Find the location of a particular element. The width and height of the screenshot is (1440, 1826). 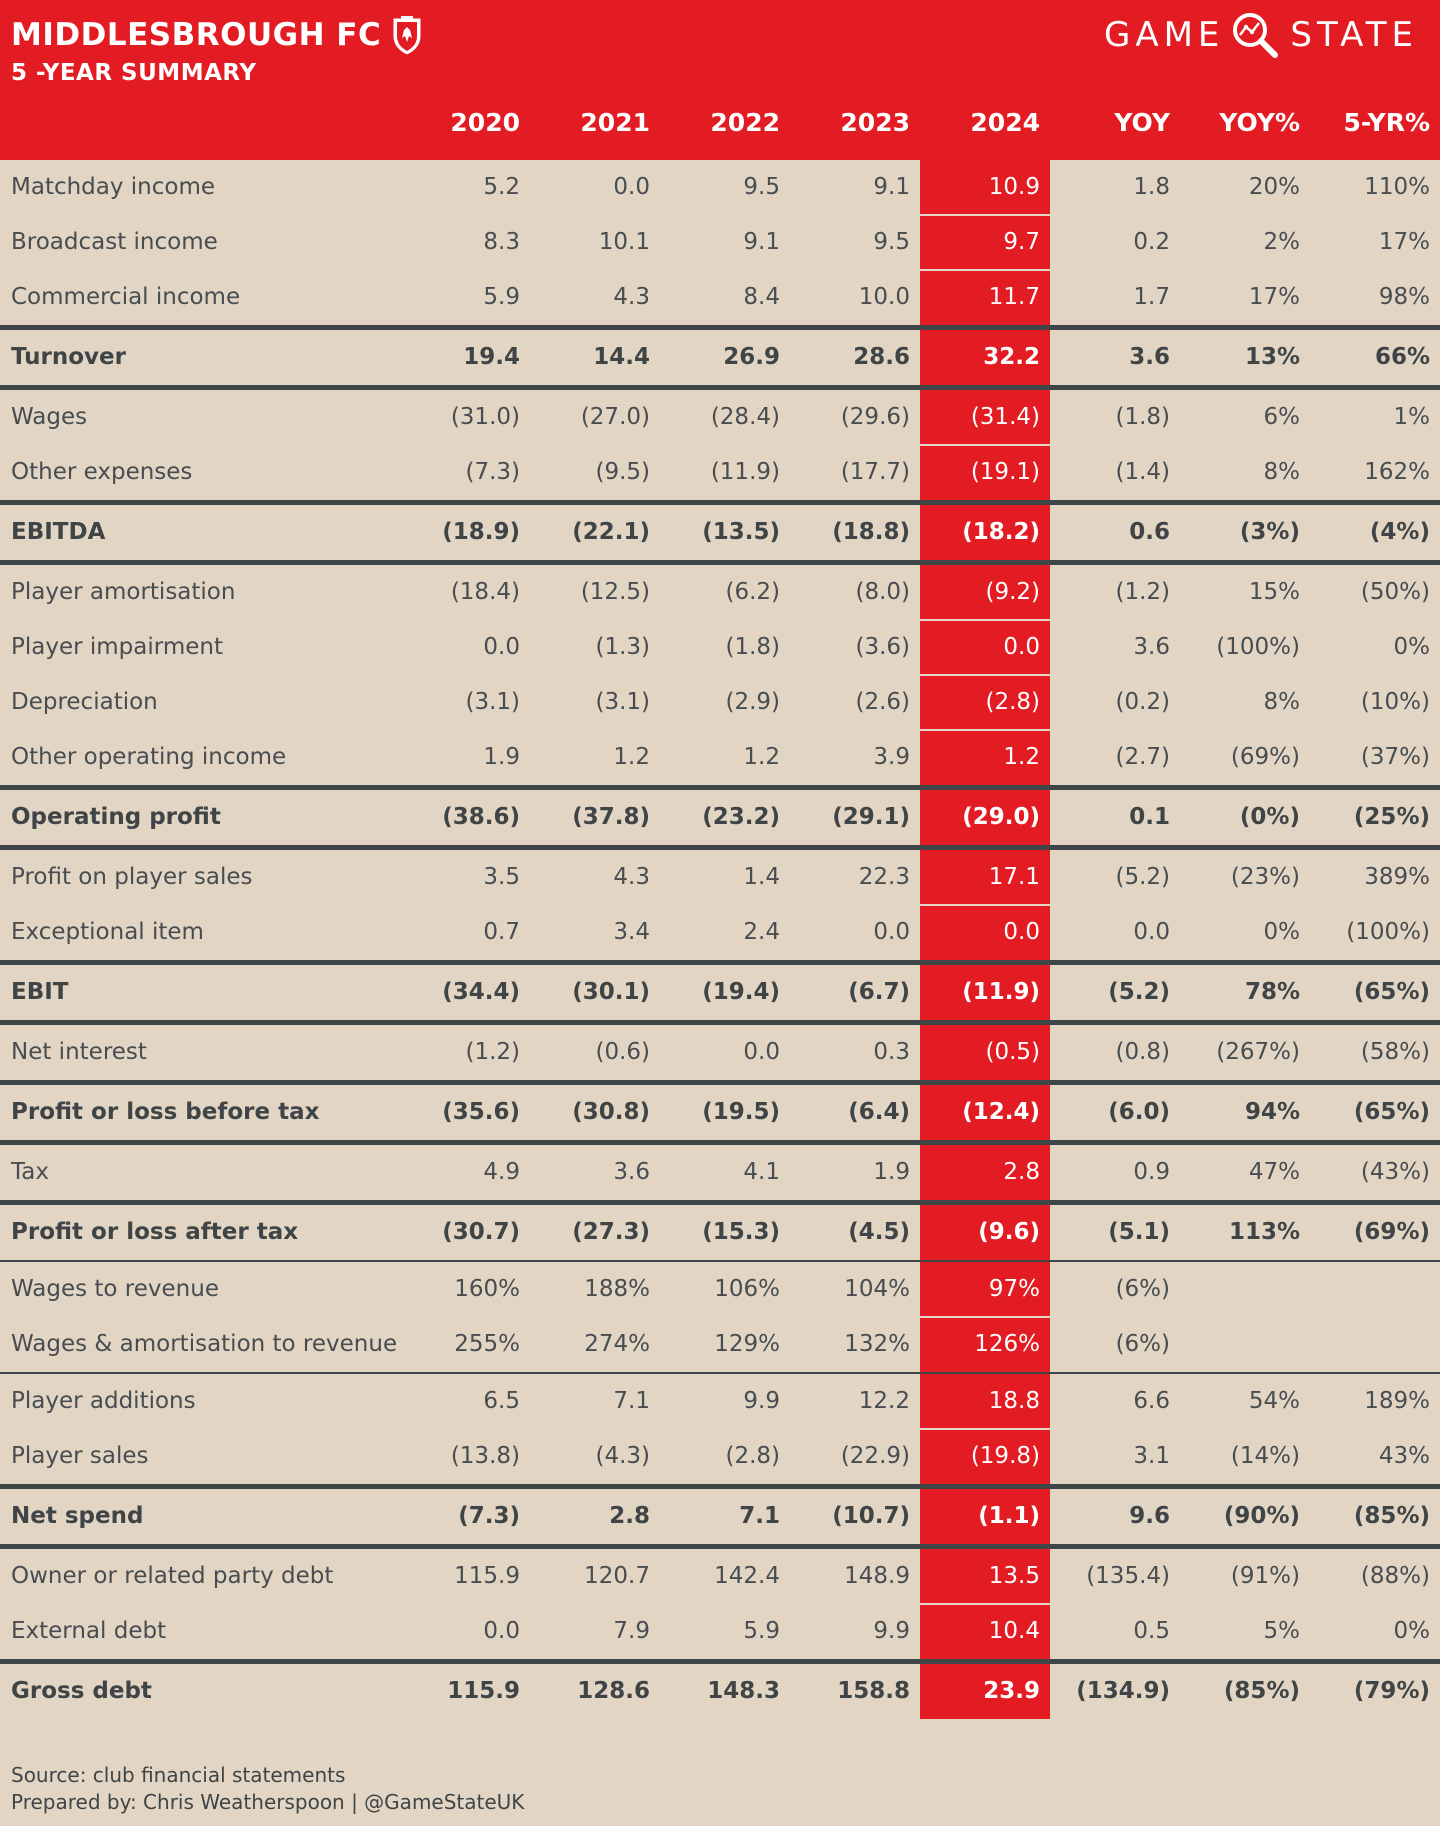

cell-c2024: (1.1) is located at coordinates (1009, 1516).